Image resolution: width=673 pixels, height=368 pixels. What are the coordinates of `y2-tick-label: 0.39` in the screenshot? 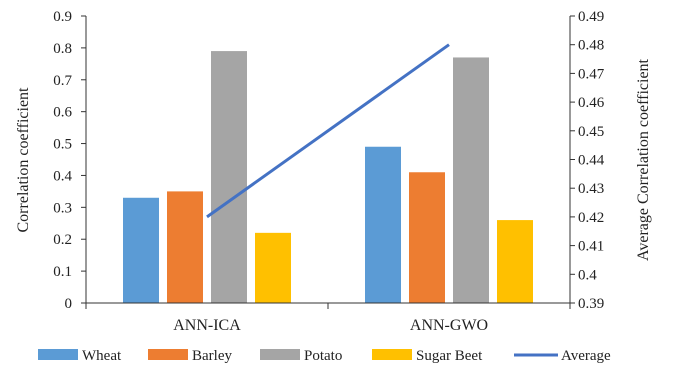 It's located at (591, 304).